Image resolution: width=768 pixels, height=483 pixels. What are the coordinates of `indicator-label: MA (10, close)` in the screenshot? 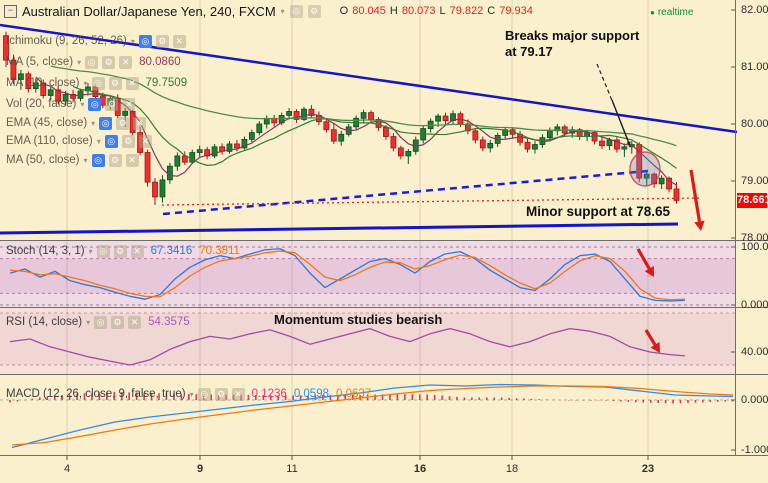 It's located at (43, 83).